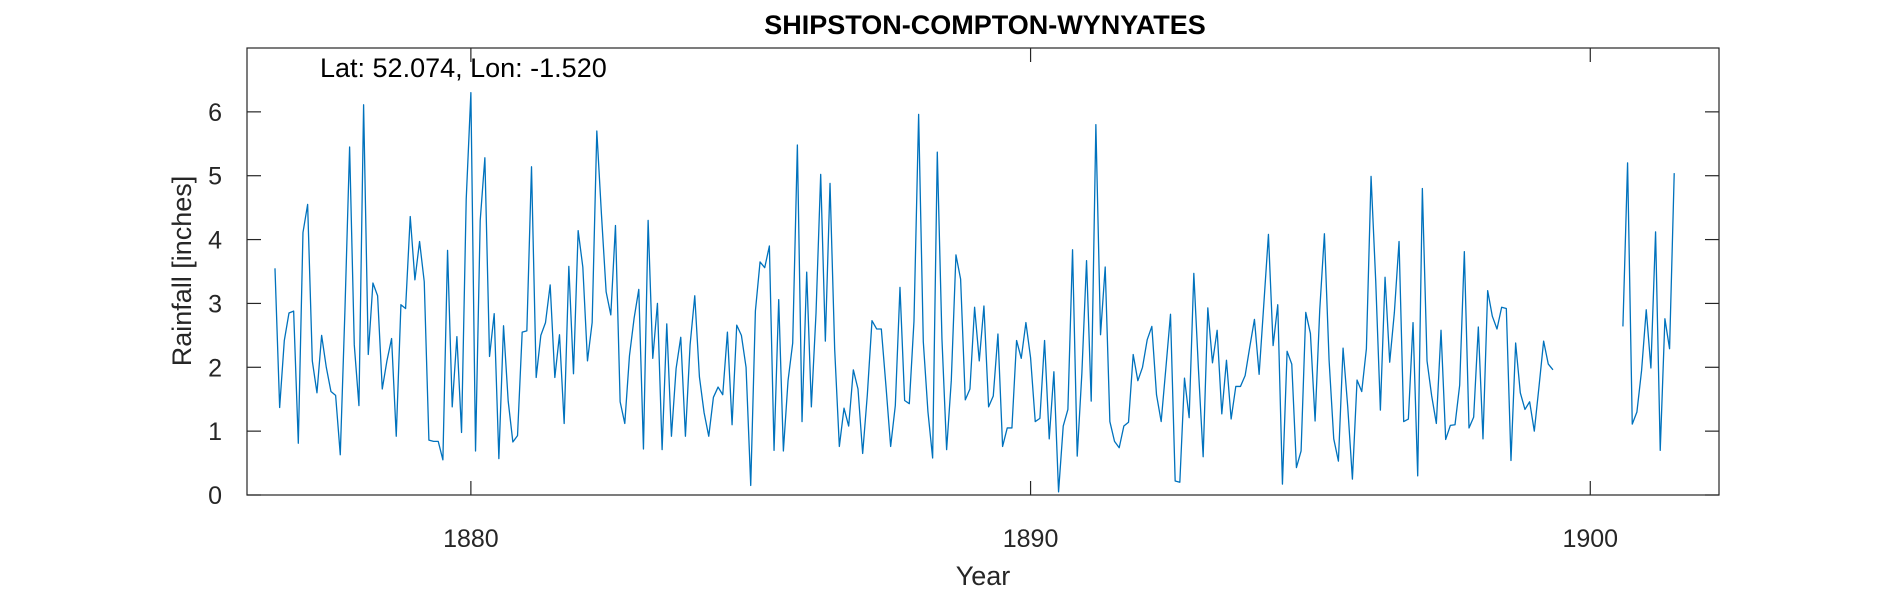 The height and width of the screenshot is (591, 1890). What do you see at coordinates (215, 304) in the screenshot?
I see `y-tick-label: 3` at bounding box center [215, 304].